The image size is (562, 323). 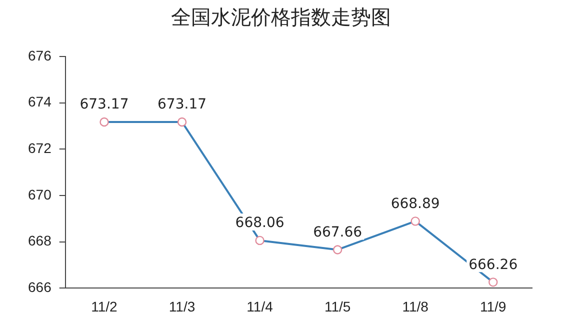 What do you see at coordinates (40, 194) in the screenshot?
I see `y-tick-label: 670` at bounding box center [40, 194].